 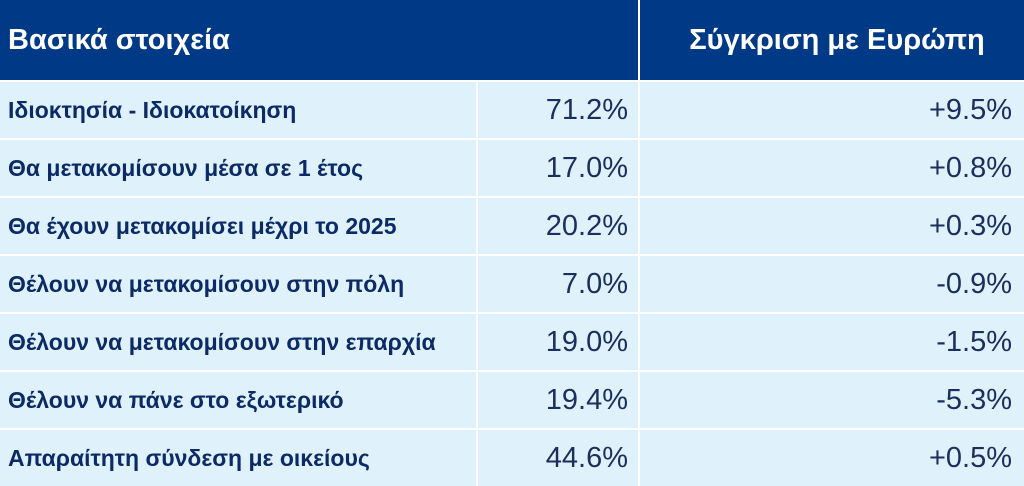 I want to click on row-comparison: +0.8%, so click(x=832, y=168).